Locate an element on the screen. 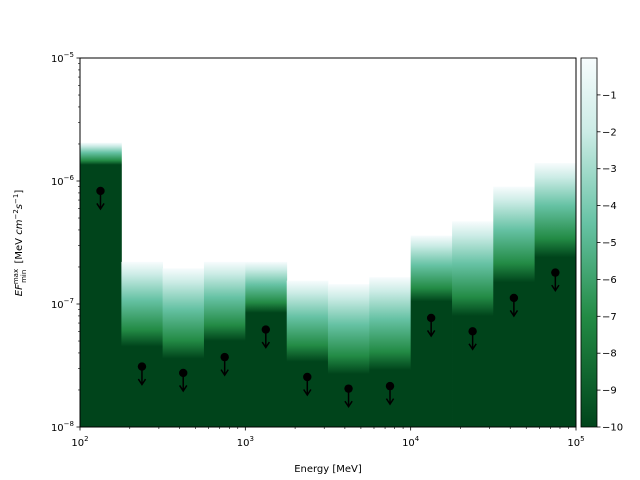  colorbar-tick-label: −9 is located at coordinates (609, 391).